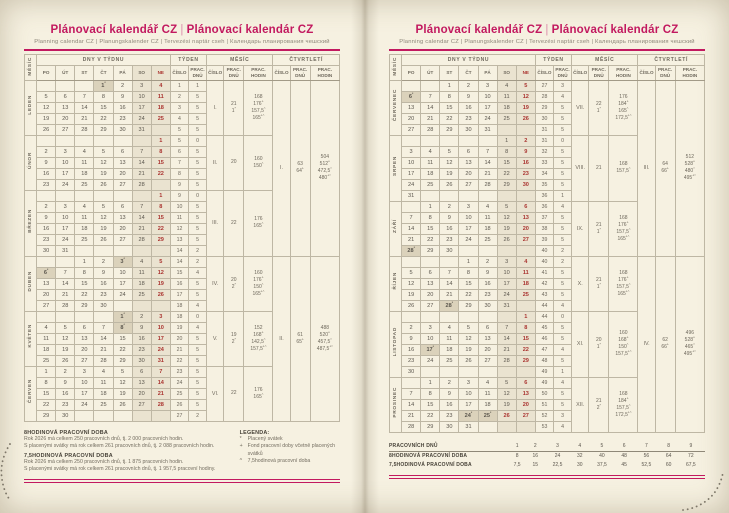  I want to click on week-workdays: 4, so click(562, 382).